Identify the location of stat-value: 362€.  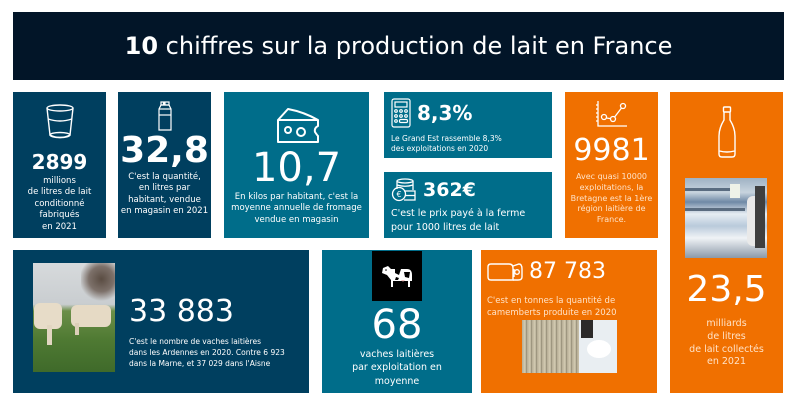
(449, 189).